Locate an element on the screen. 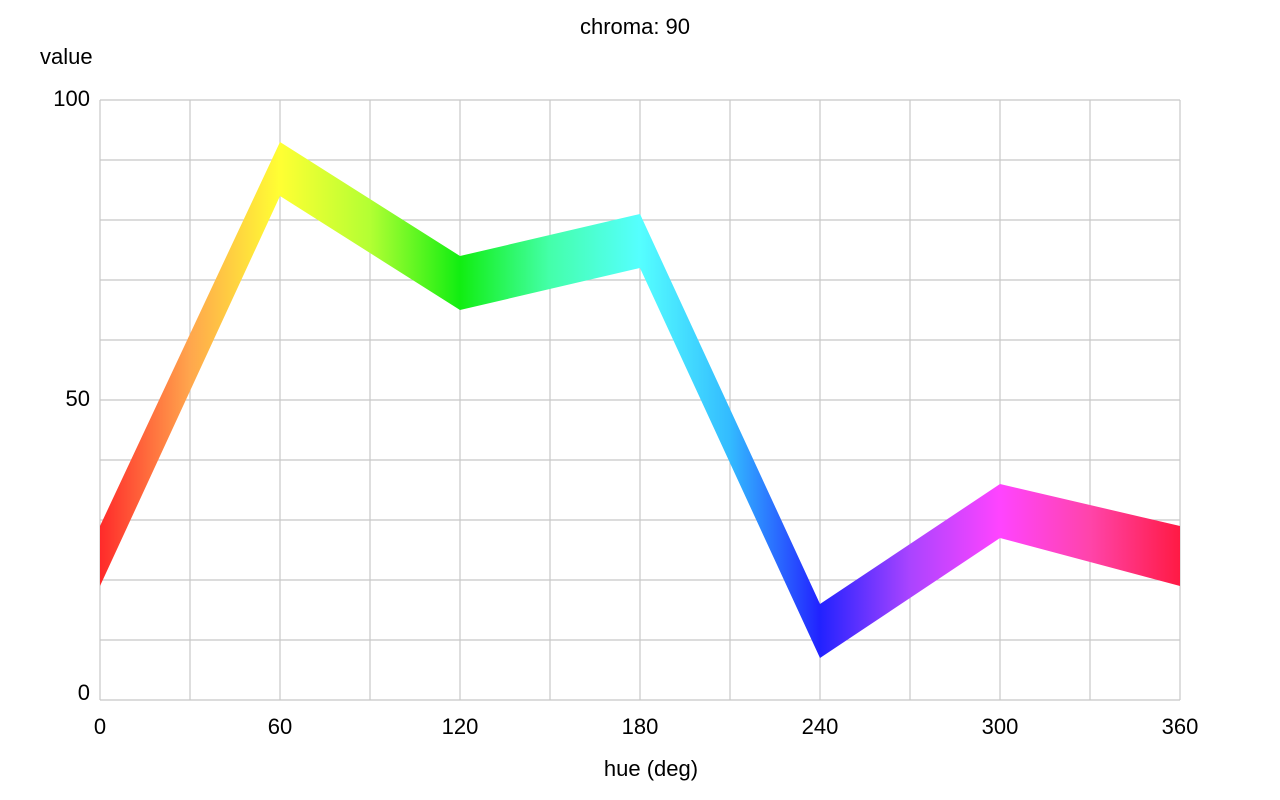 The width and height of the screenshot is (1280, 800). x-tick-label: 0 is located at coordinates (100, 726).